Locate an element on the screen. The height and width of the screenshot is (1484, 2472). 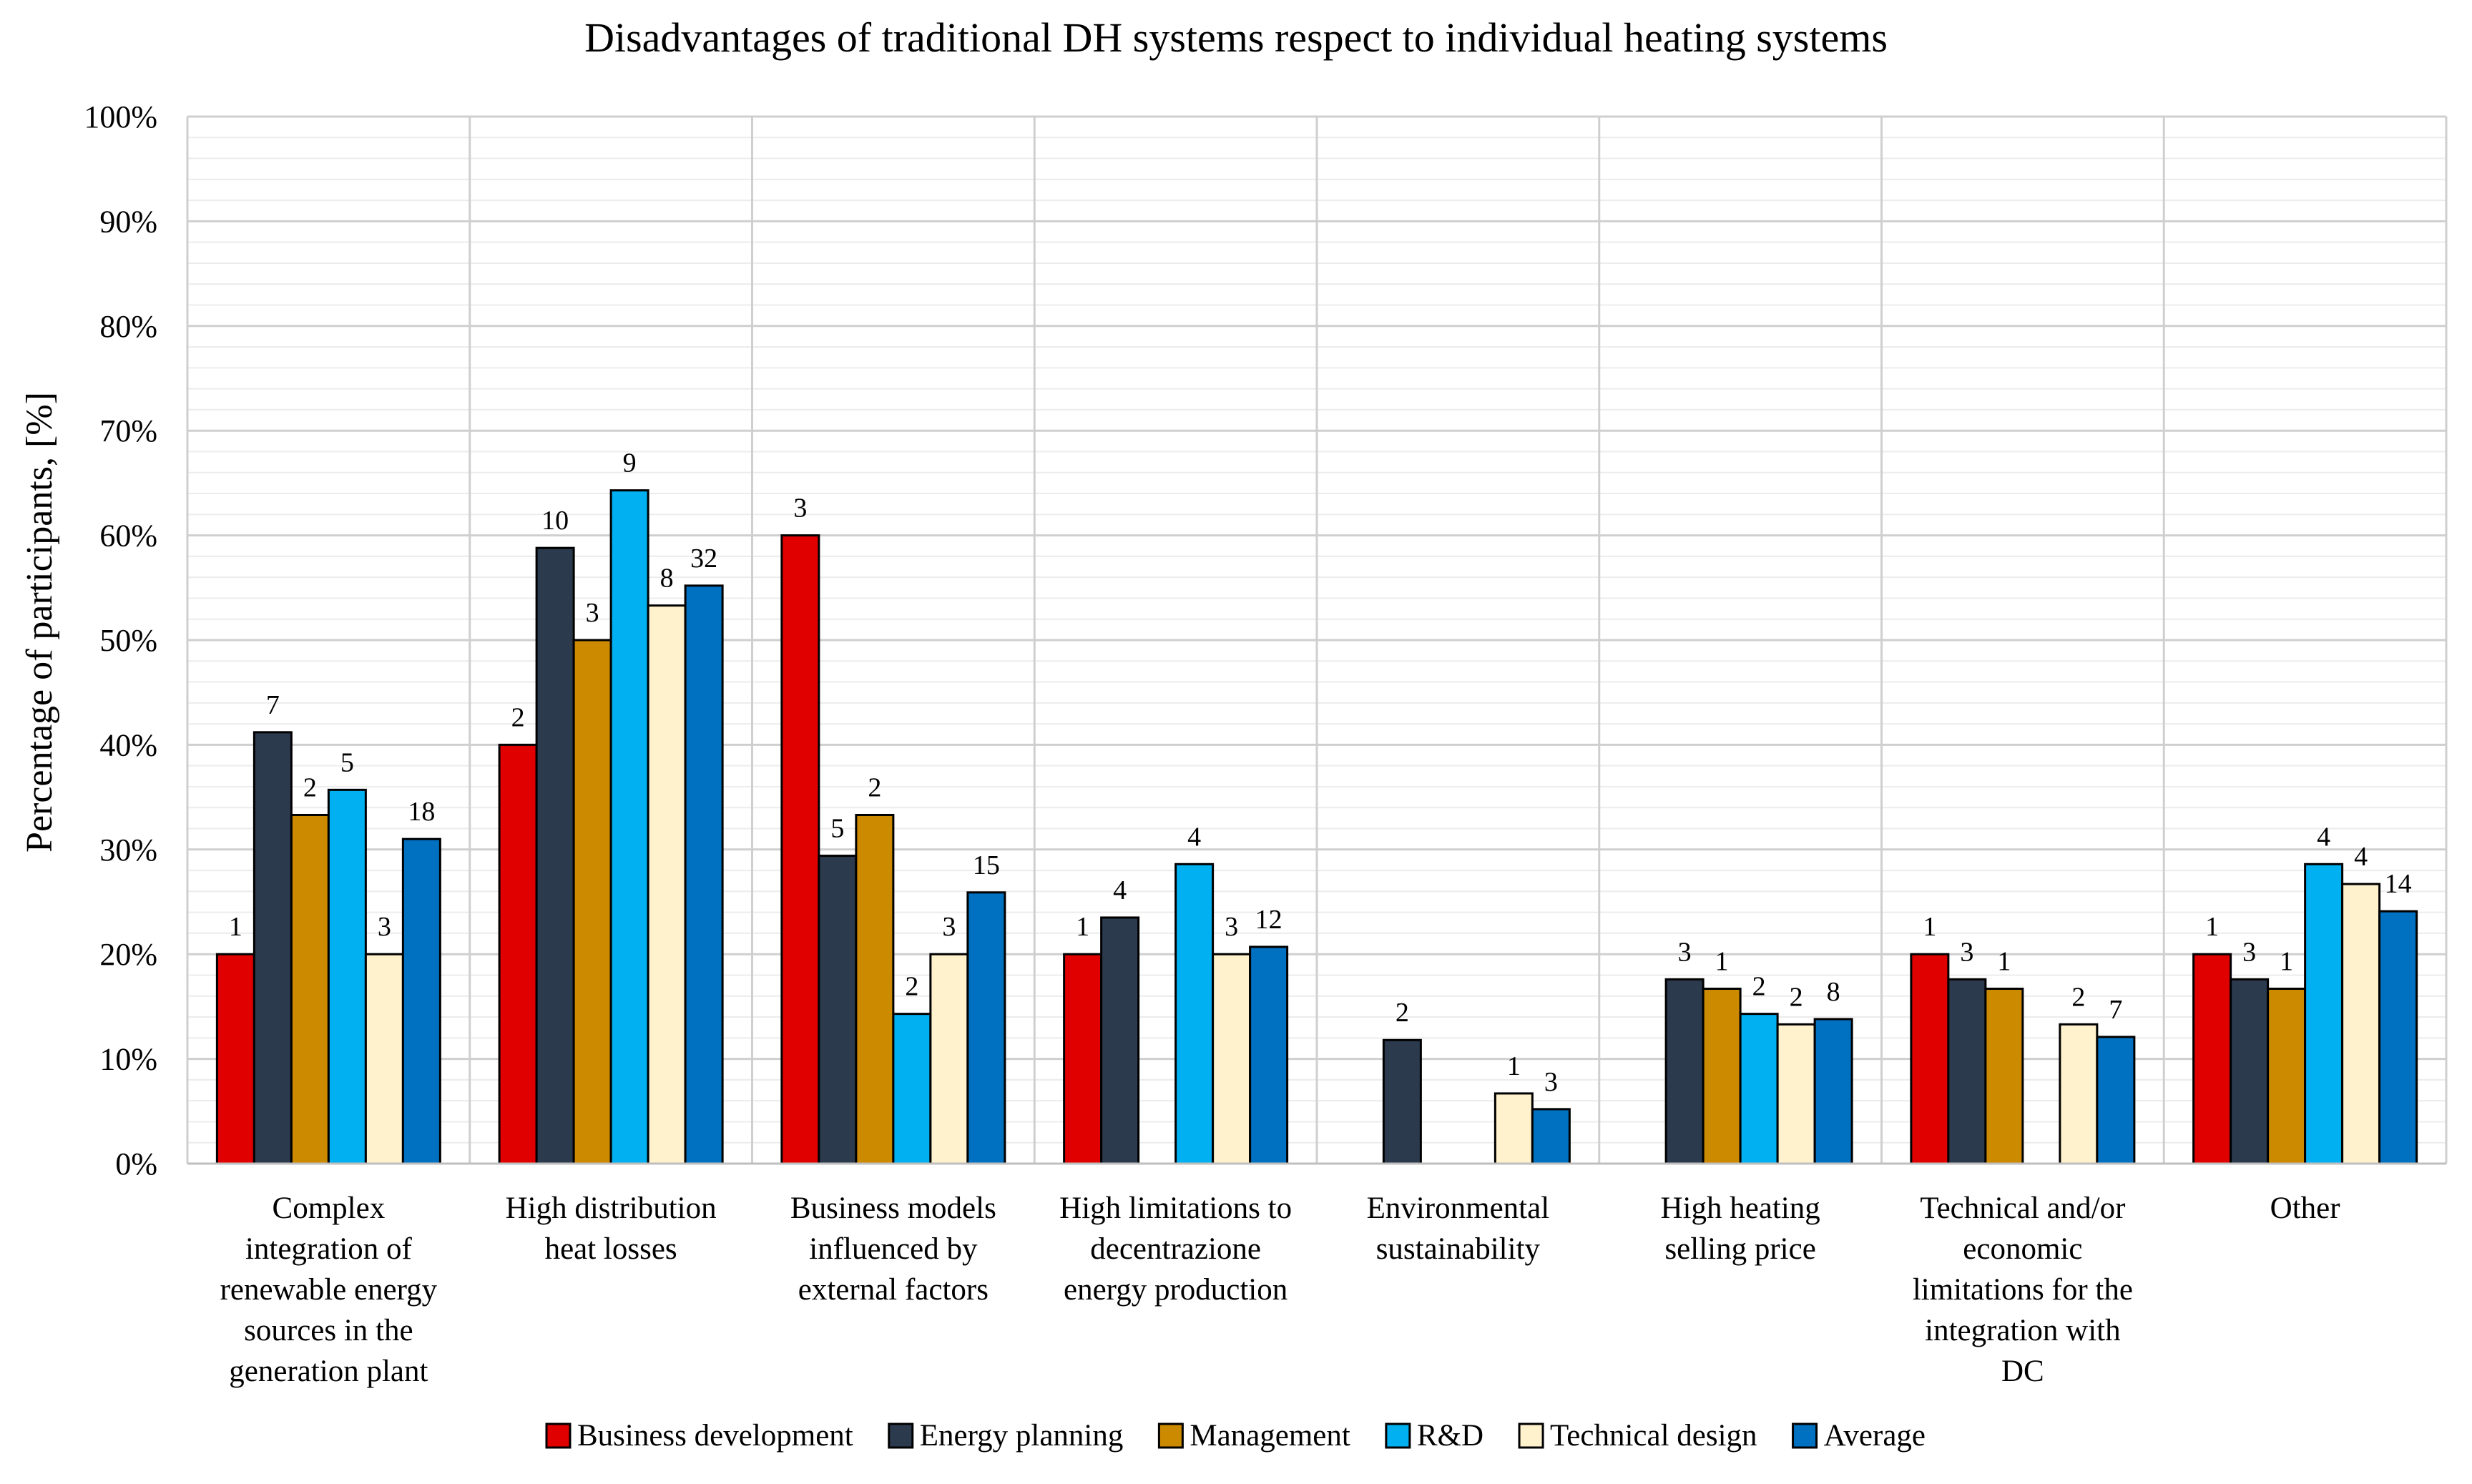
legend-item: Energy planning is located at coordinates (1006, 1436).